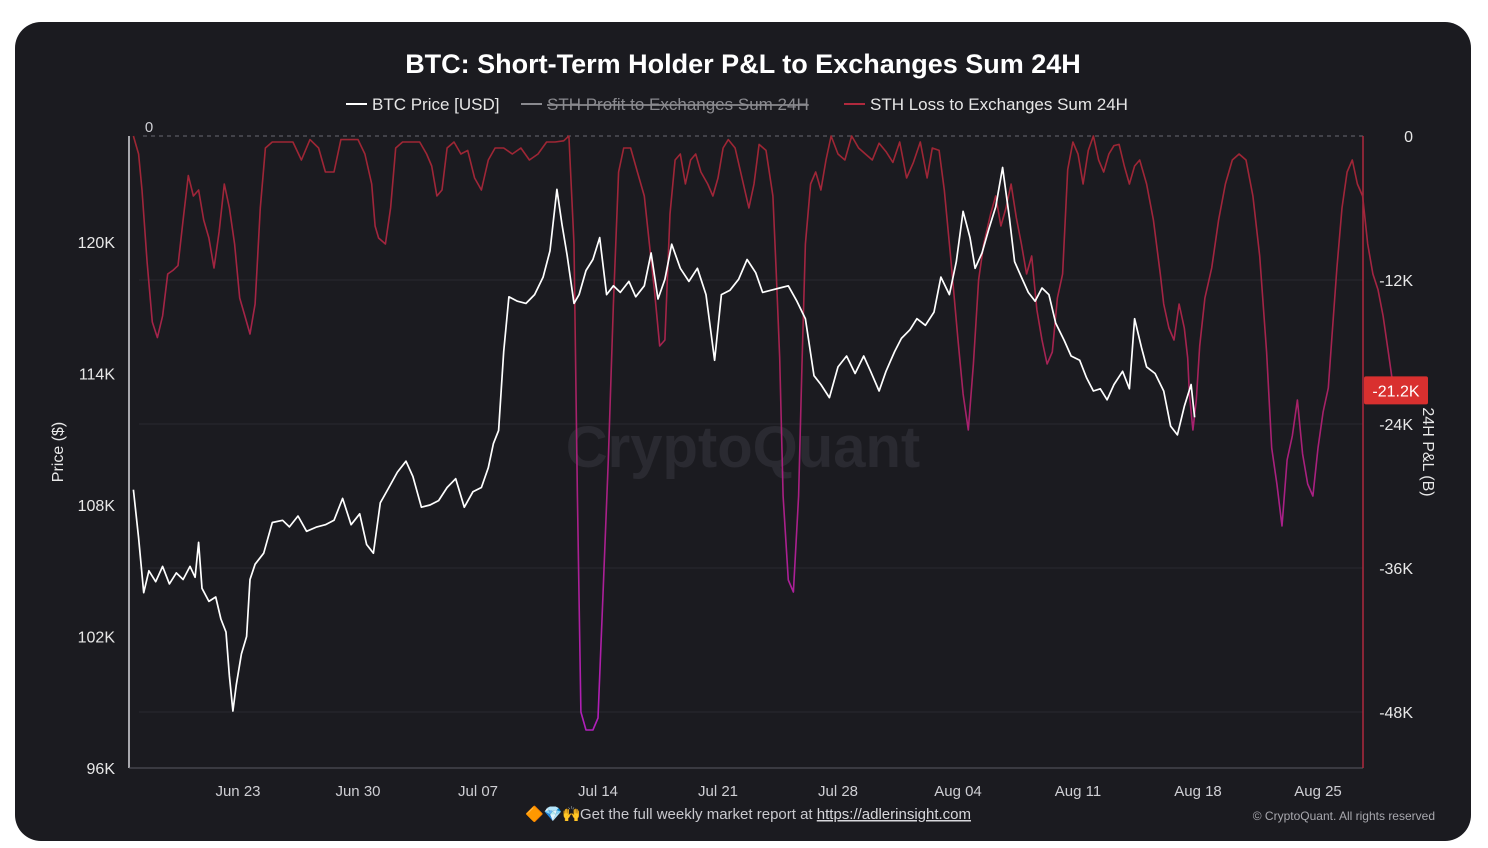 This screenshot has height=848, width=1488. I want to click on y-right-tick-label: -36K, so click(1396, 569).